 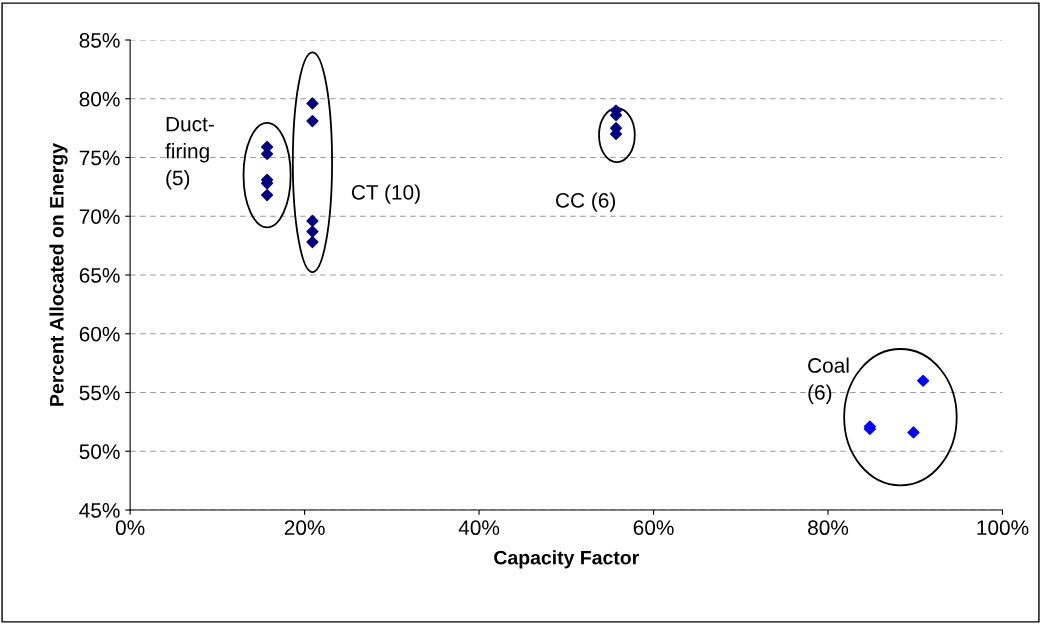 What do you see at coordinates (99, 216) in the screenshot?
I see `y-tick-label: 70%` at bounding box center [99, 216].